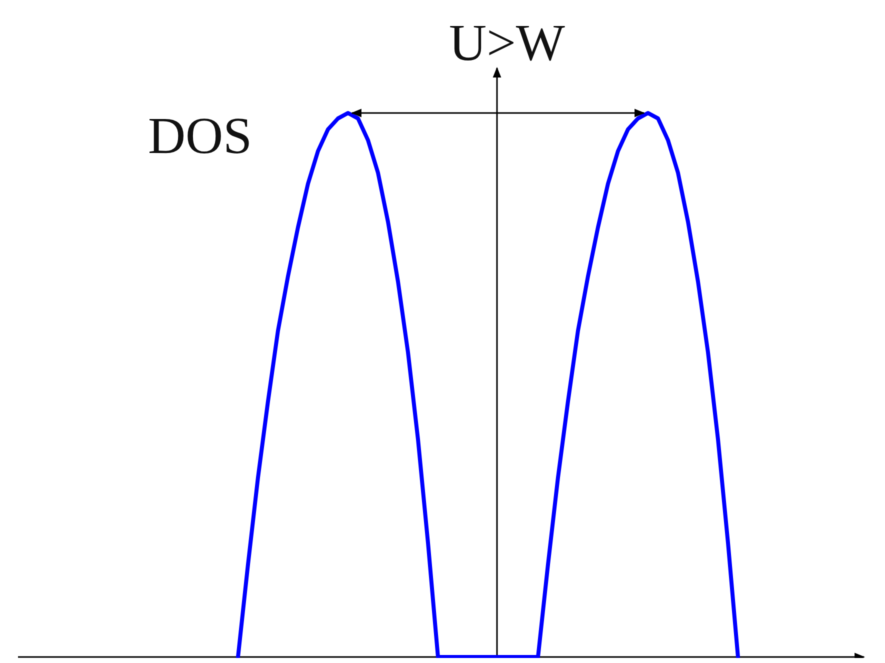  I want to click on y-axis-title: DOS, so click(200, 136).